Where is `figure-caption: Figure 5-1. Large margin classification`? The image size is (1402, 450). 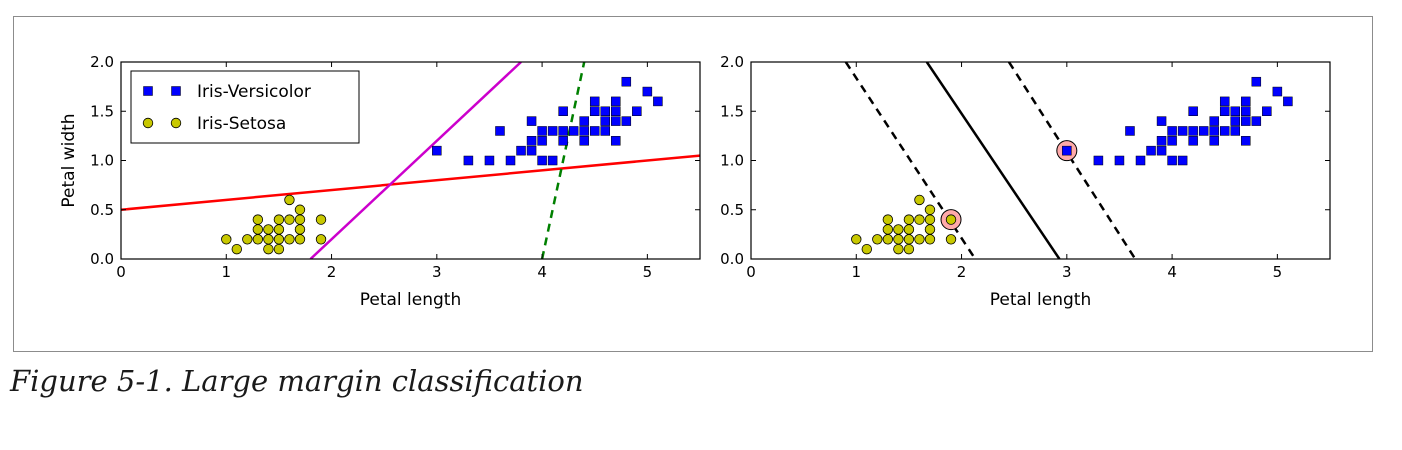 figure-caption: Figure 5-1. Large margin classification is located at coordinates (297, 381).